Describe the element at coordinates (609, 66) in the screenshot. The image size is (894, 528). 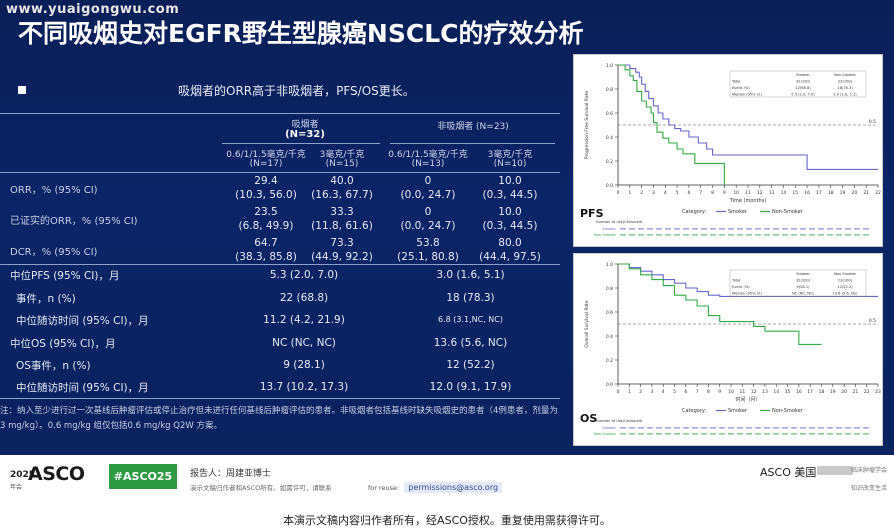
I see `y-tick-label: 1.0` at that location.